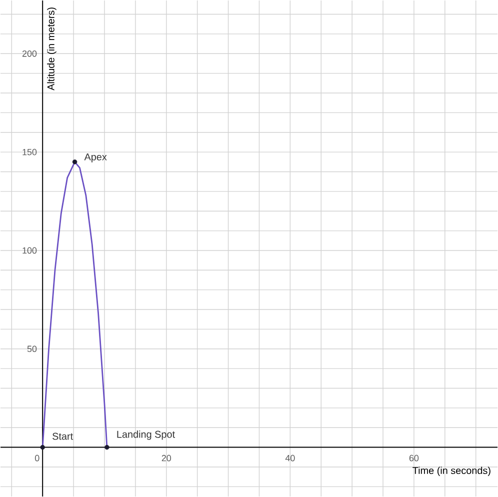 This screenshot has height=497, width=498. What do you see at coordinates (290, 458) in the screenshot?
I see `x-tick-label: 40` at bounding box center [290, 458].